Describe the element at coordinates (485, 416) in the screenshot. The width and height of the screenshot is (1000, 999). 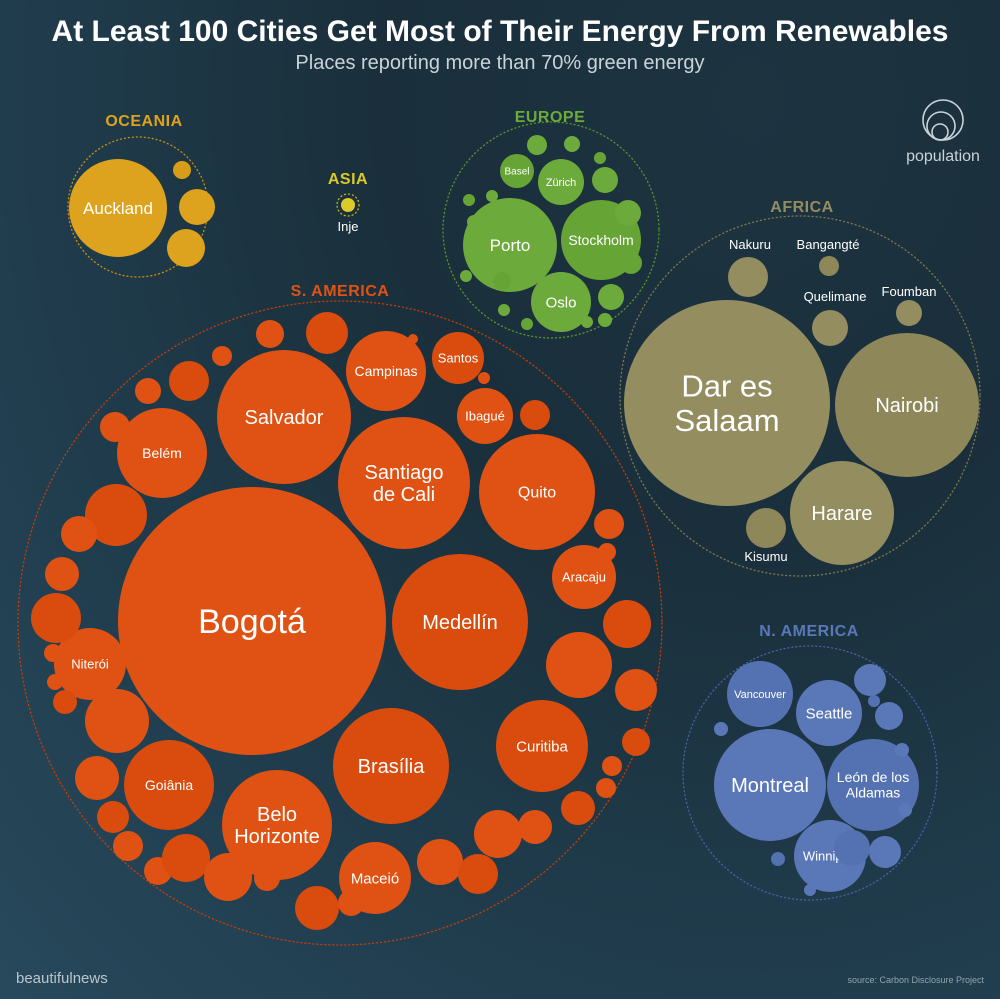
I see `bubble-ibague` at that location.